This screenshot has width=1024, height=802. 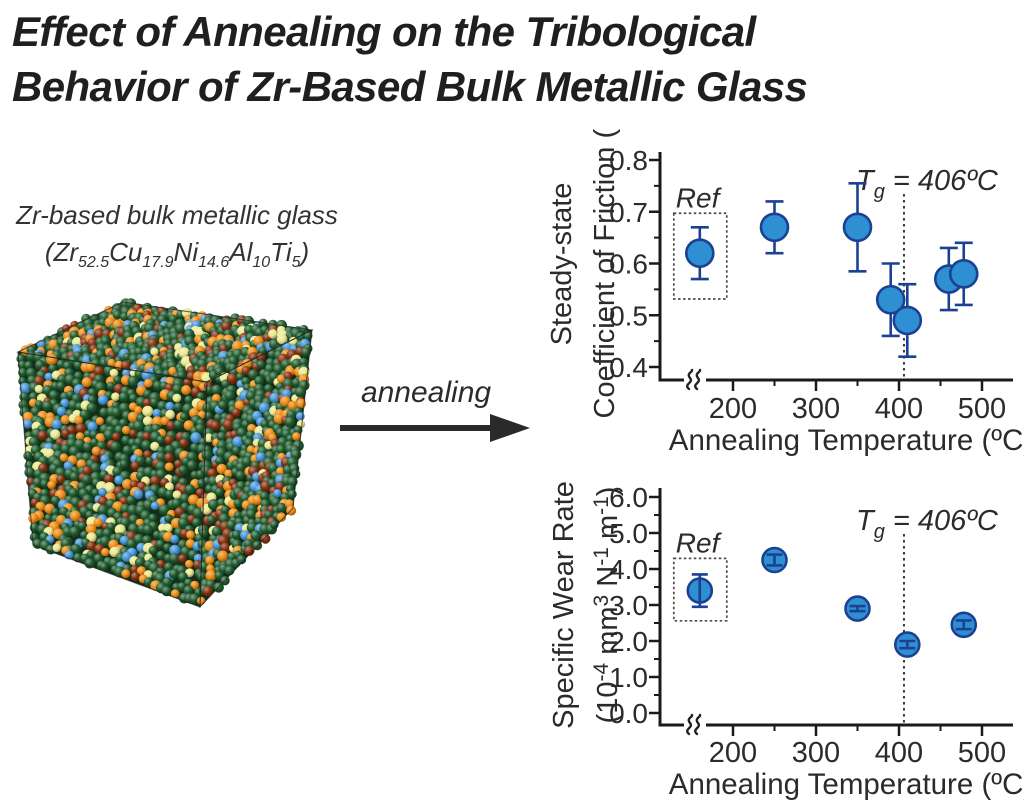 I want to click on arrow-head-icon, so click(x=510, y=428).